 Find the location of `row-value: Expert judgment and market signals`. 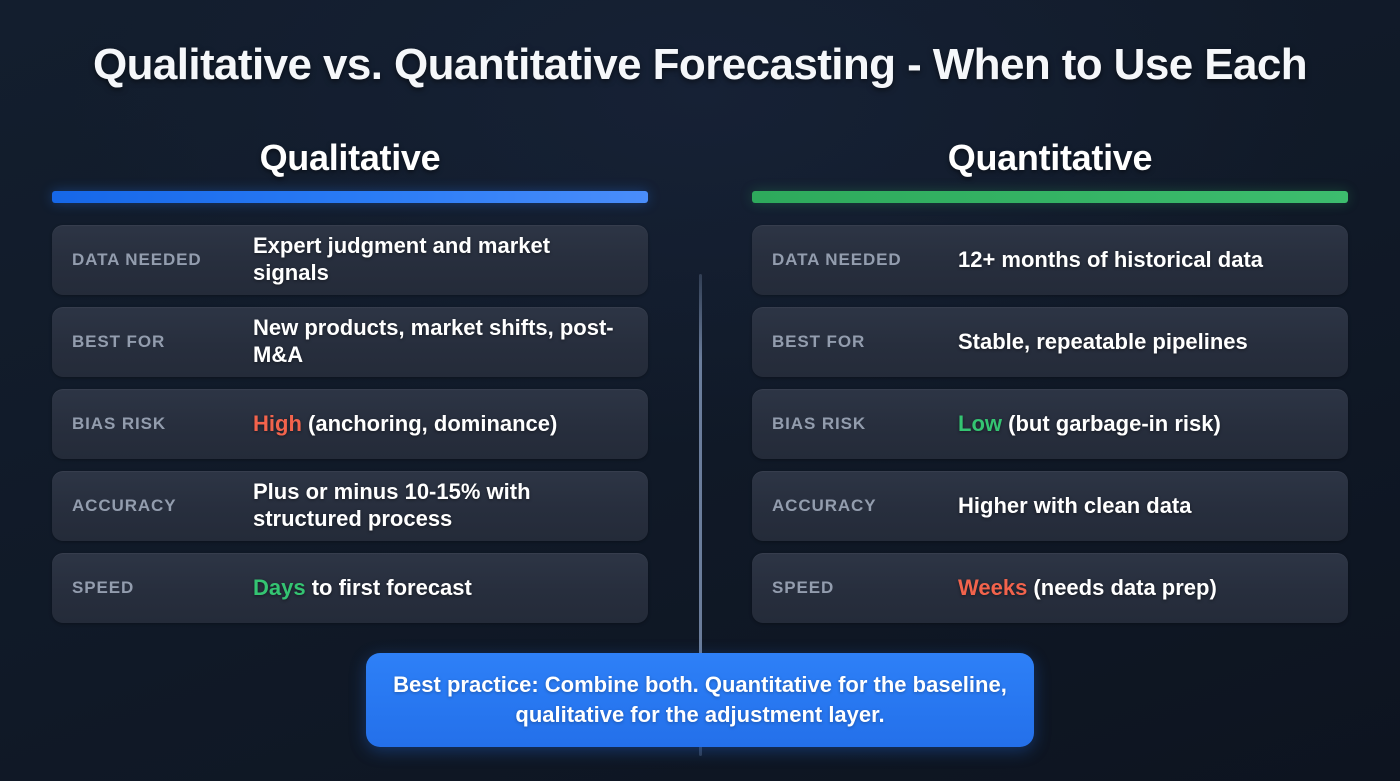

row-value: Expert judgment and market signals is located at coordinates (402, 259).